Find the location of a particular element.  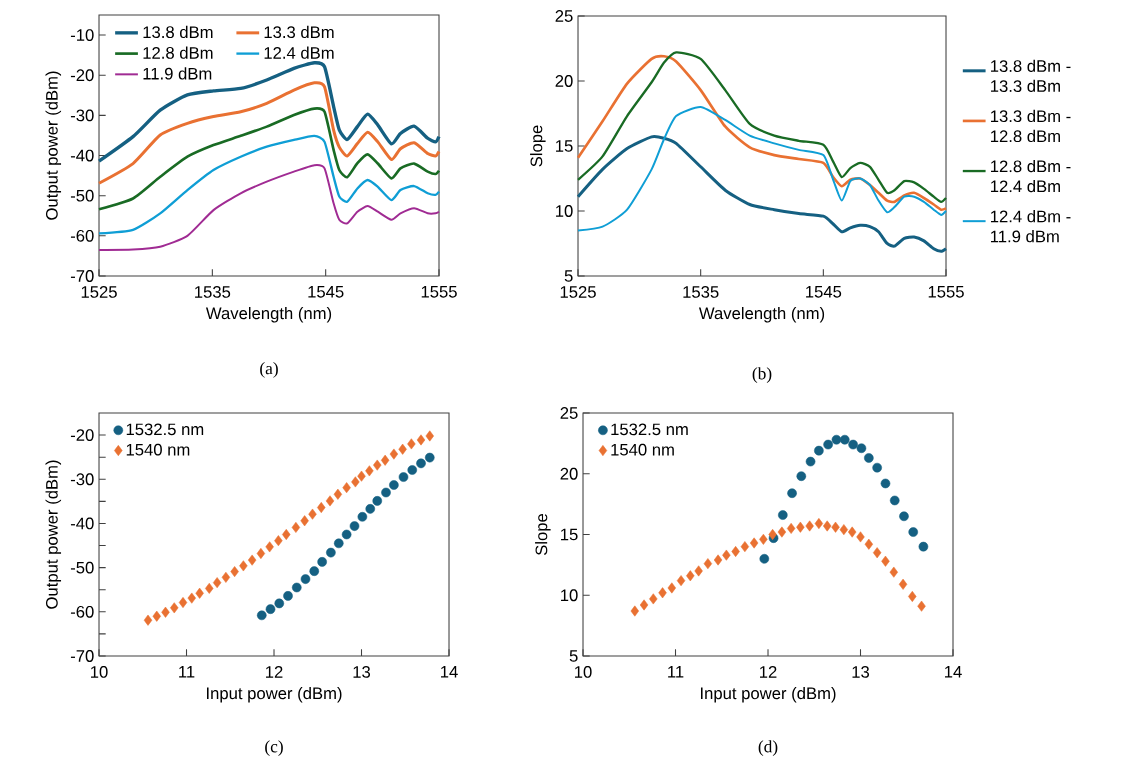

x-tick-label: 1555 is located at coordinates (946, 292).